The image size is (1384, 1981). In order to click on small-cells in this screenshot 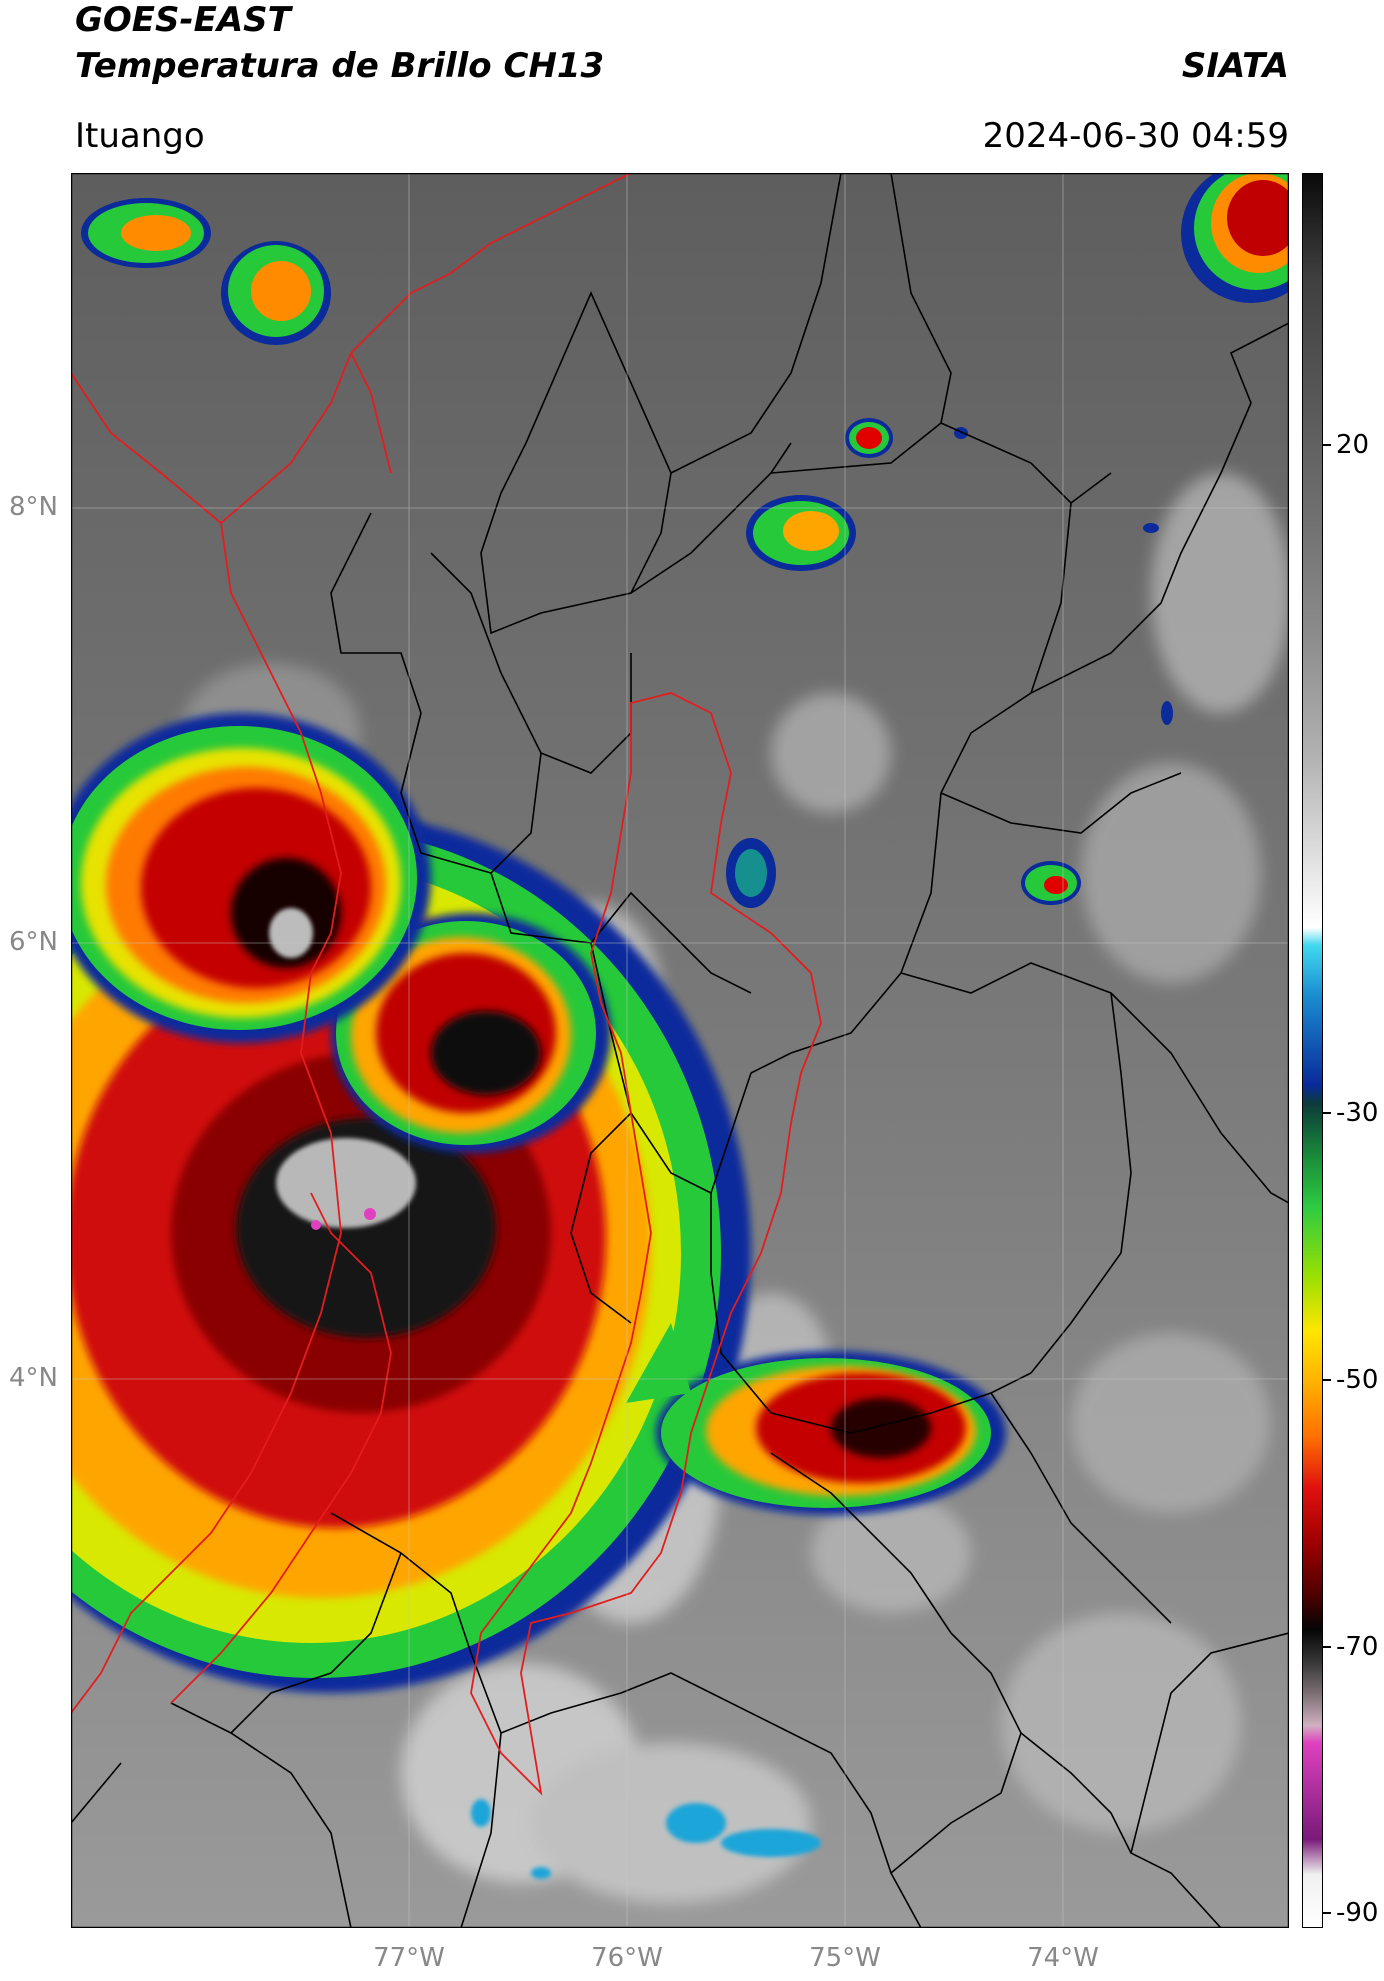, I will do `click(949, 667)`.